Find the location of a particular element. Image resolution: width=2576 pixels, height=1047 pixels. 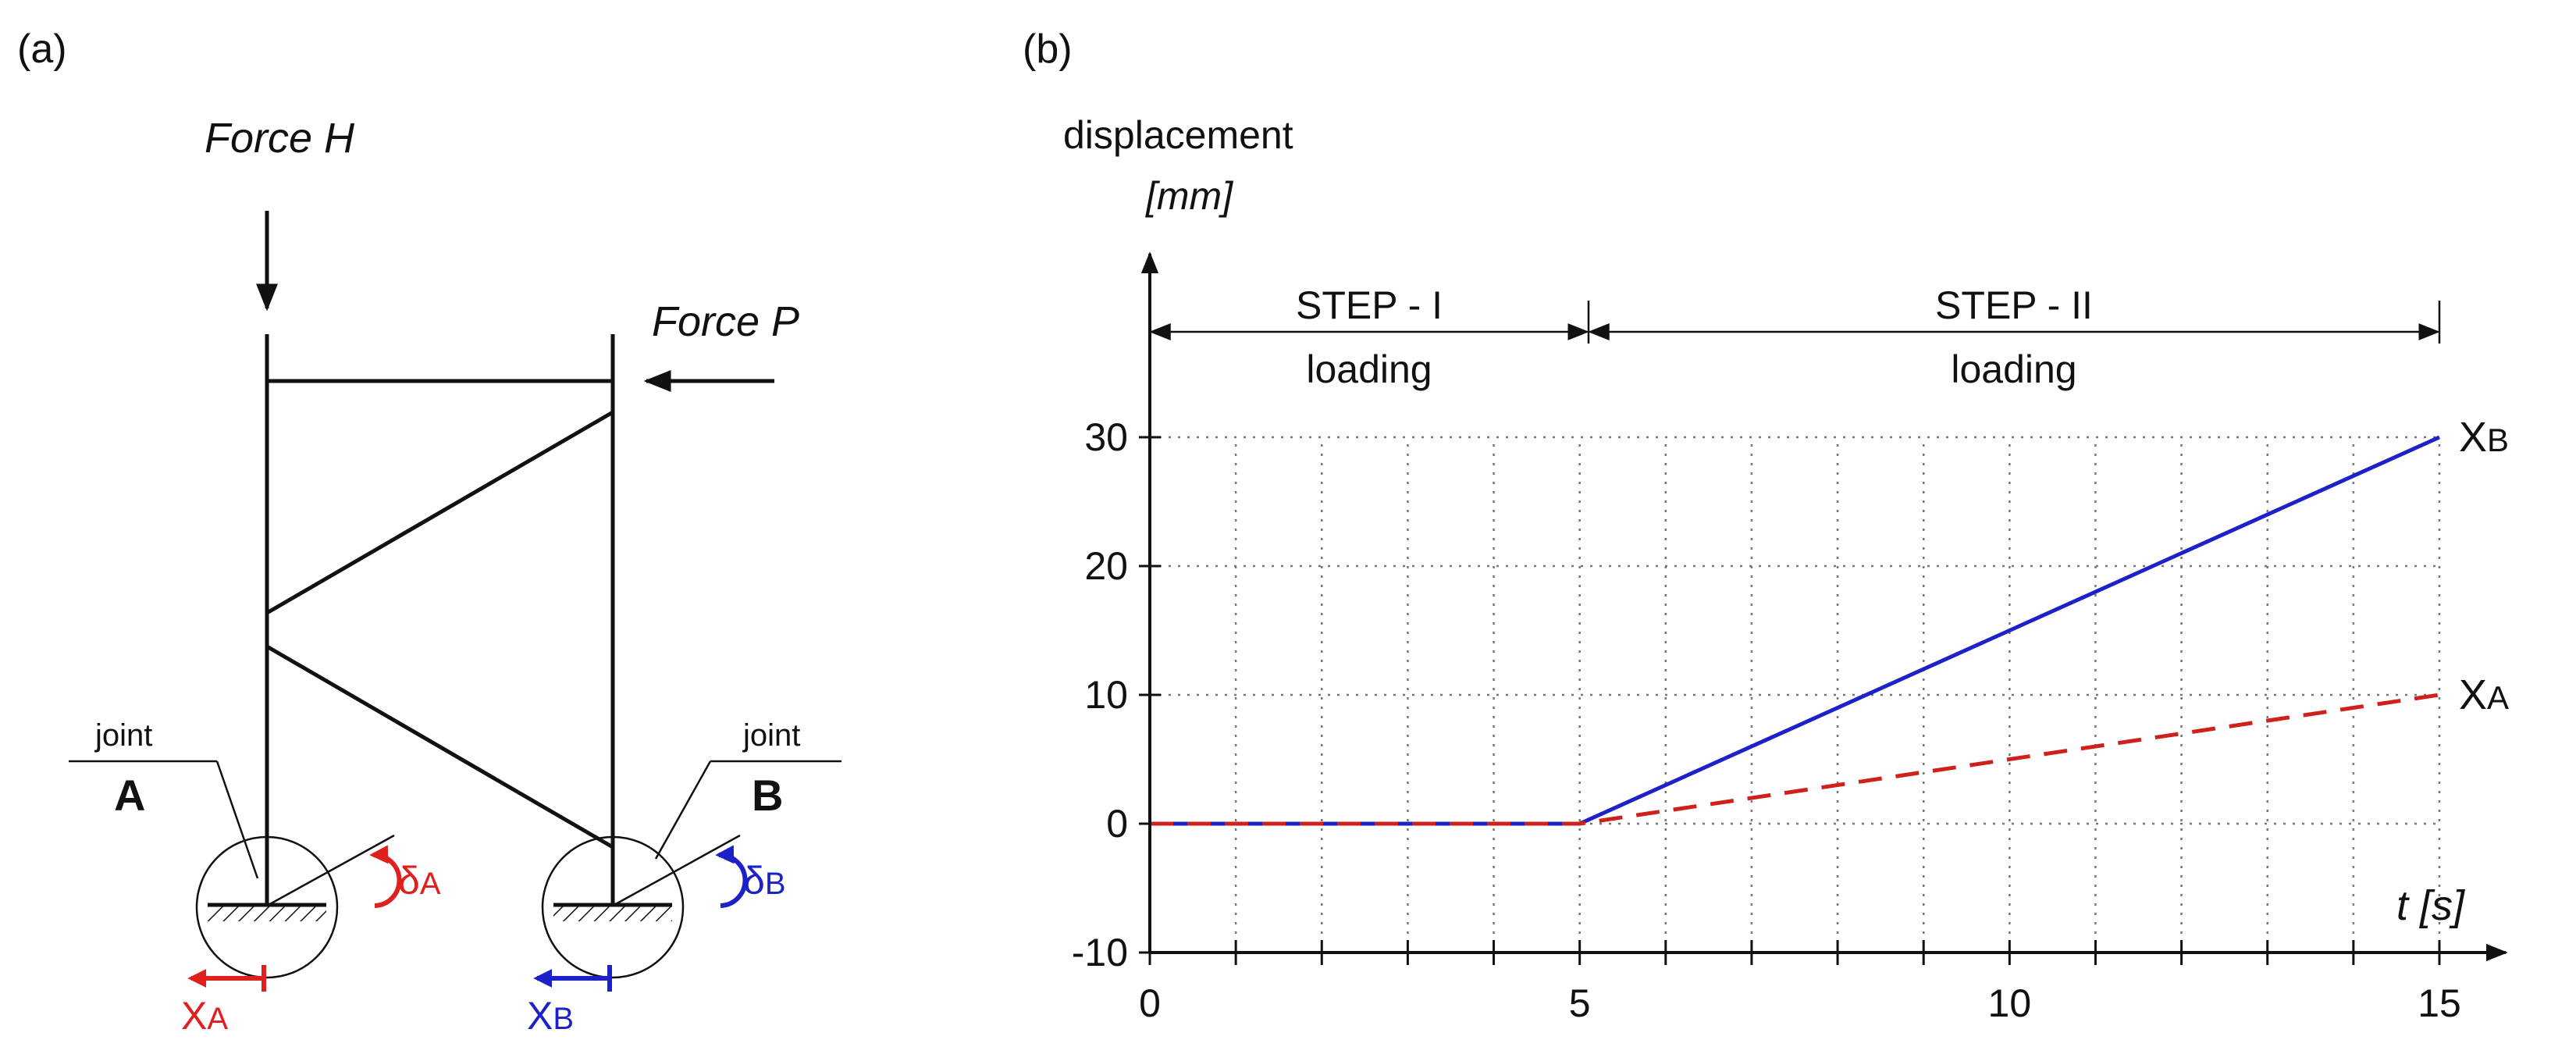

joint-b-rotation-ray is located at coordinates (676, 870).